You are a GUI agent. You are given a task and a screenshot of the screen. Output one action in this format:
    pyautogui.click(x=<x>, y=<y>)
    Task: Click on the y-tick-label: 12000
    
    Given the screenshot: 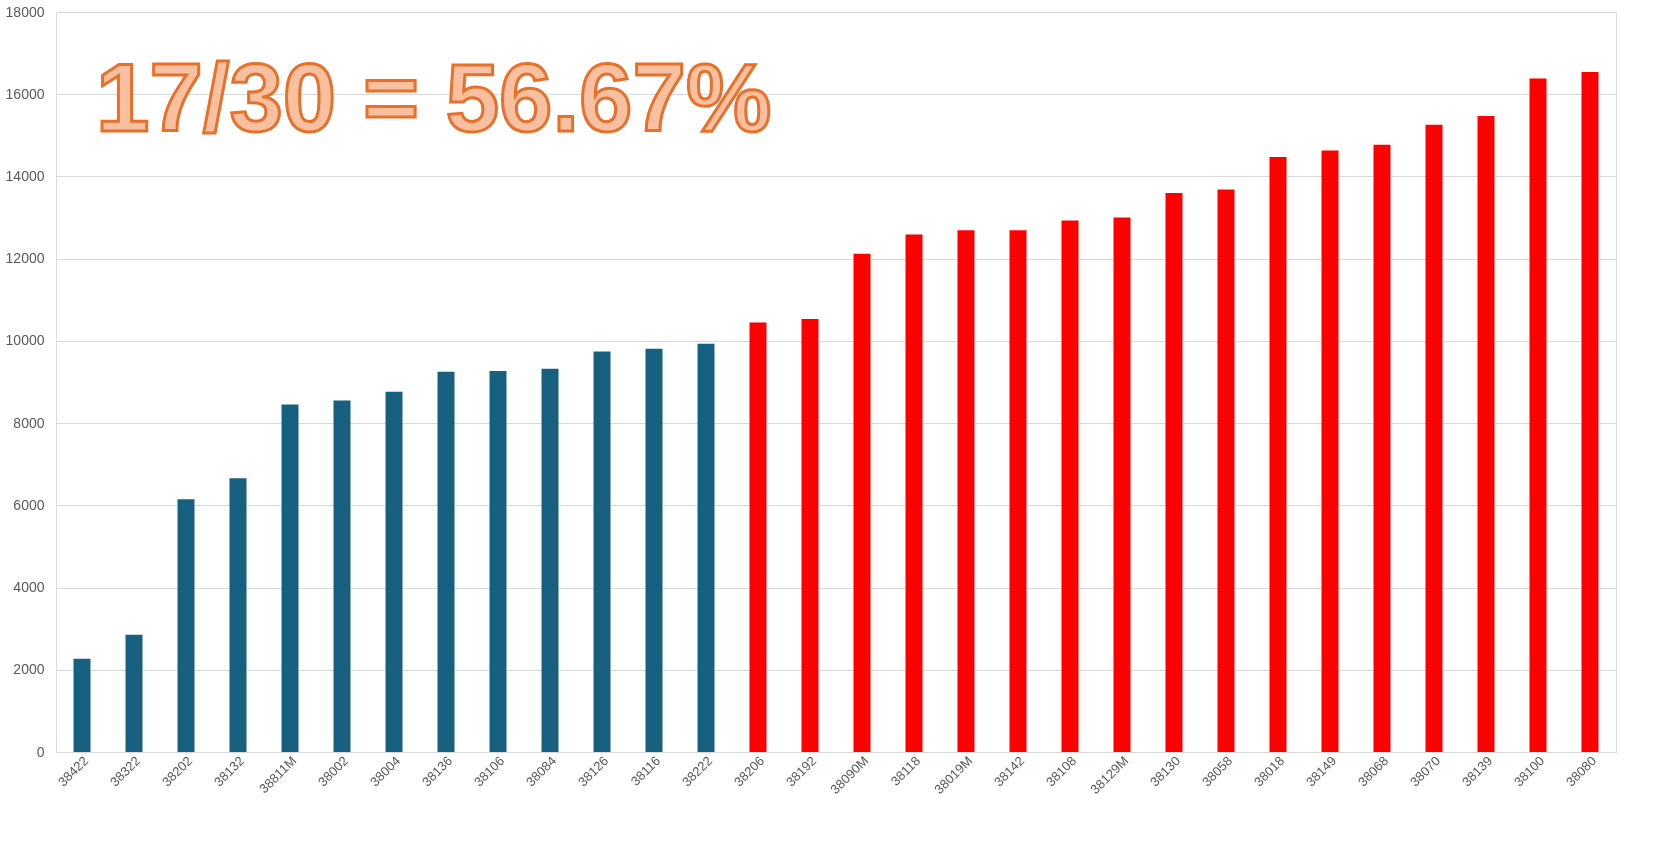 What is the action you would take?
    pyautogui.click(x=25, y=258)
    